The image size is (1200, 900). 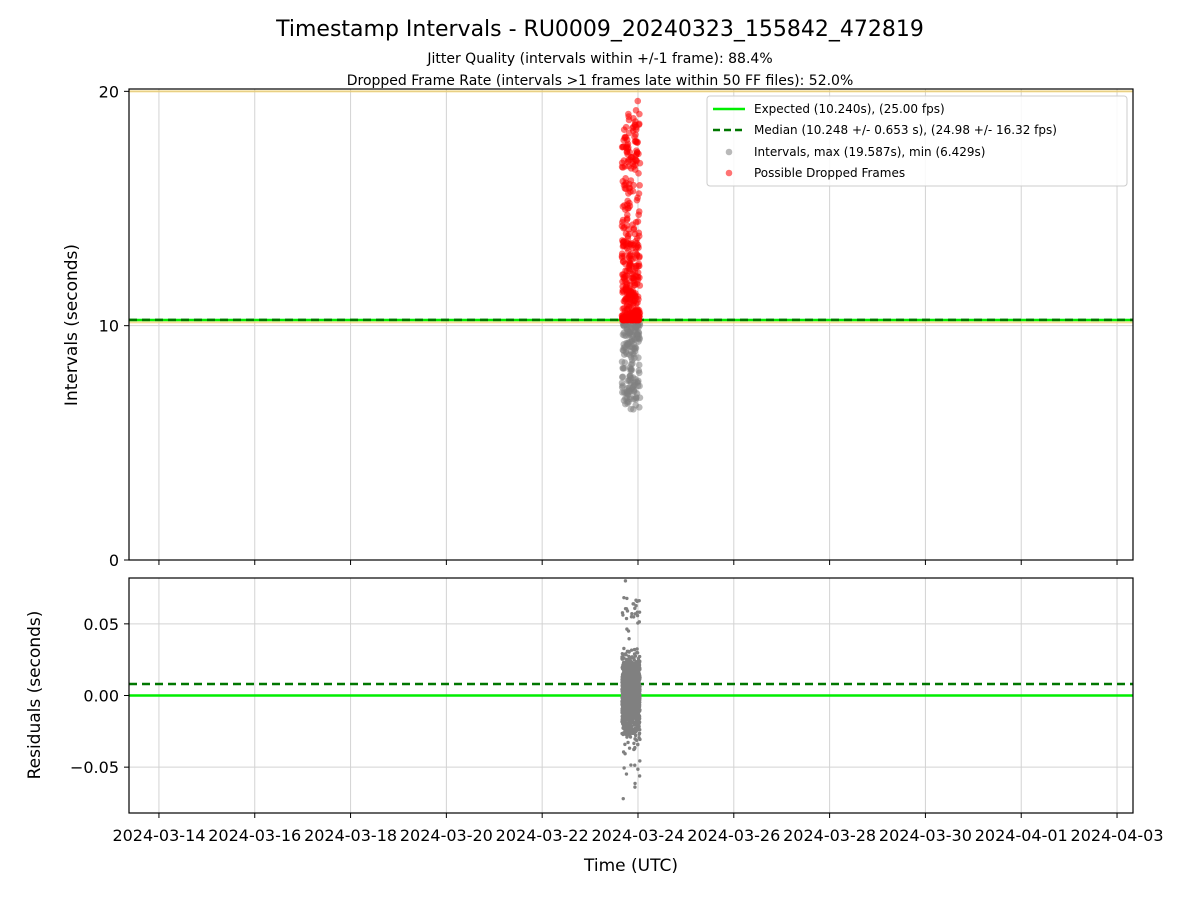 I want to click on x-tick-label: 2024-03-18, so click(x=350, y=835).